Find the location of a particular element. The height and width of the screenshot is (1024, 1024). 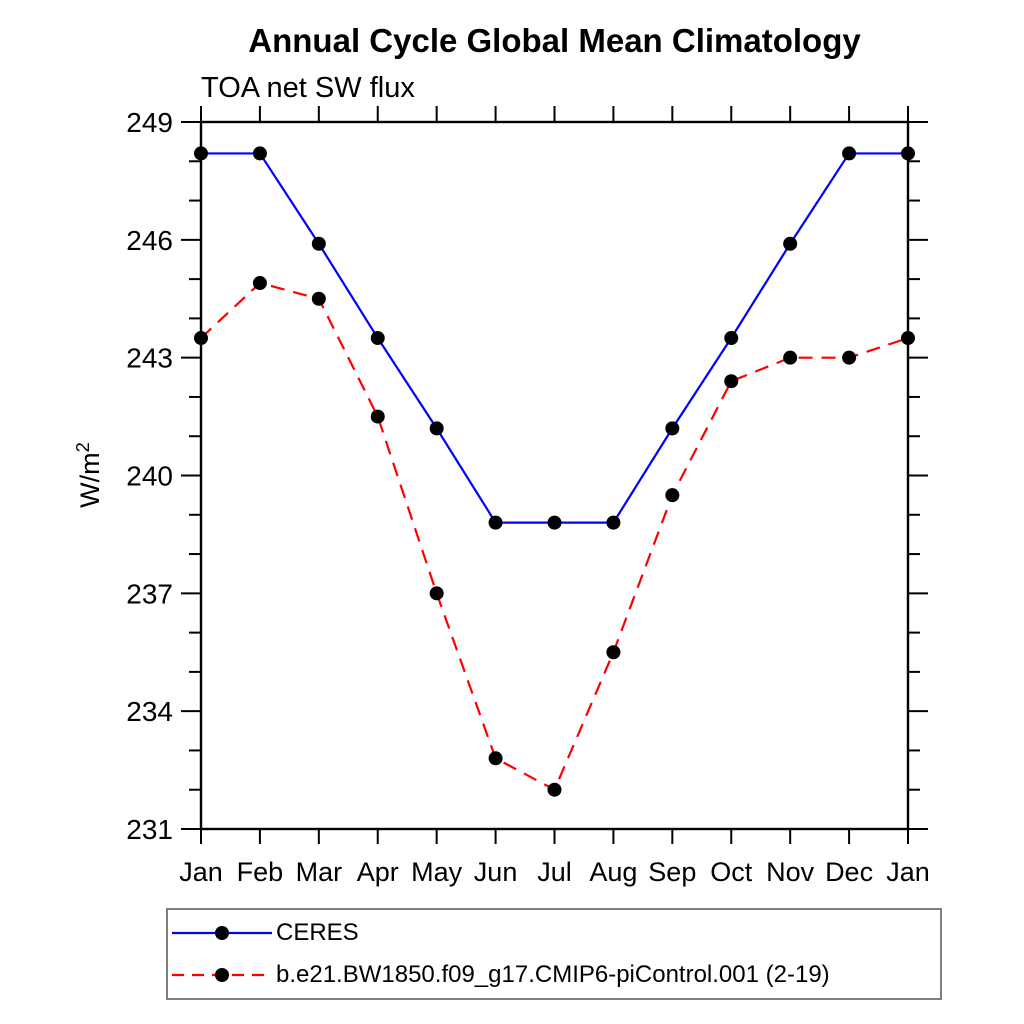

x-tick-label: May is located at coordinates (437, 872).